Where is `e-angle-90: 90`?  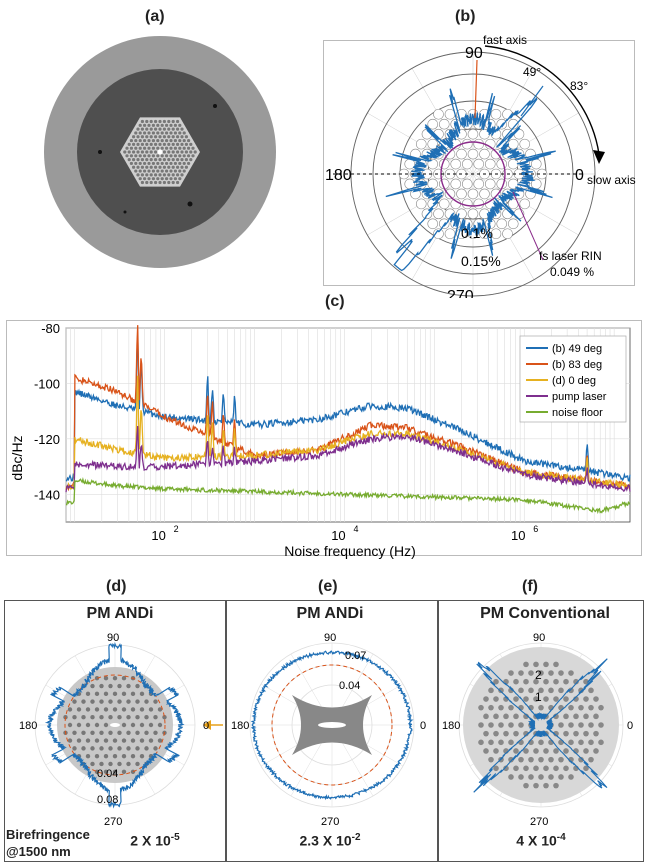
e-angle-90: 90 is located at coordinates (330, 638).